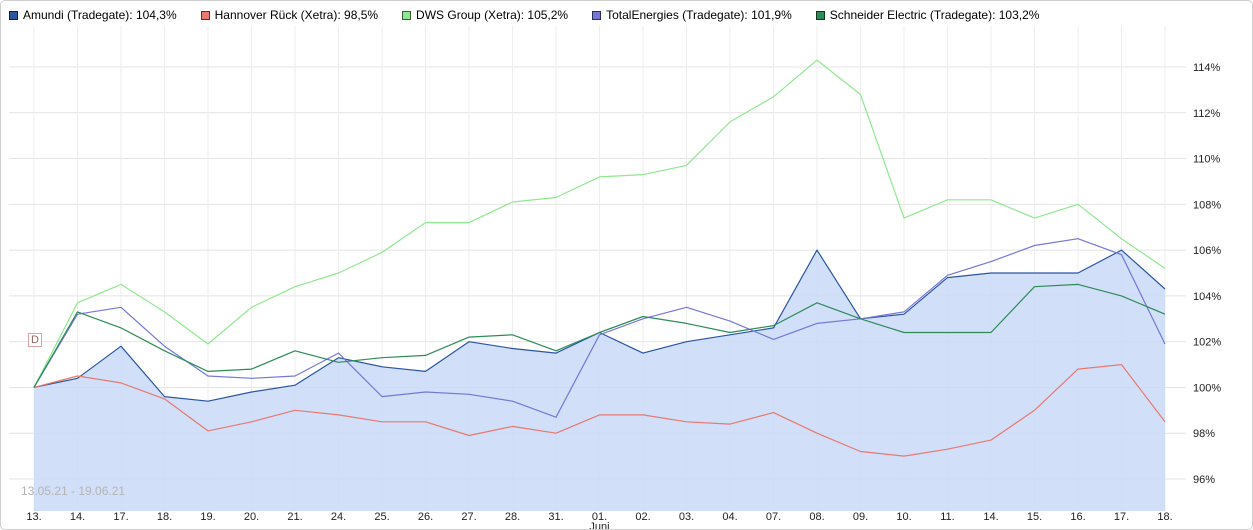 The height and width of the screenshot is (530, 1253). I want to click on legend-item-hannover-rueck: Hannover Rück (Xetra): 98,5%, so click(289, 15).